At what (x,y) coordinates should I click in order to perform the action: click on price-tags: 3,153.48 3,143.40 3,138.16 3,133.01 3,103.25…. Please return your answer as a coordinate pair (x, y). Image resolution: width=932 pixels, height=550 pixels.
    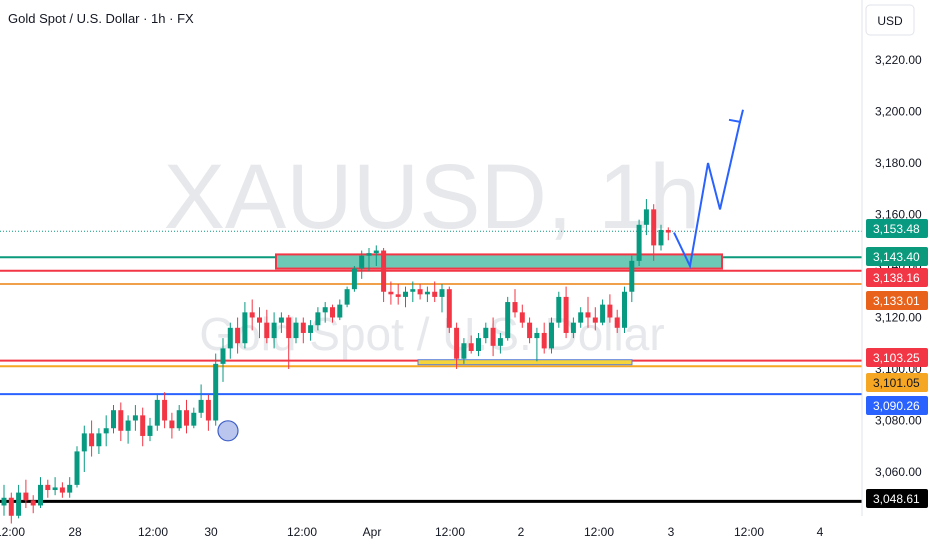
    Looking at the image, I should click on (897, 363).